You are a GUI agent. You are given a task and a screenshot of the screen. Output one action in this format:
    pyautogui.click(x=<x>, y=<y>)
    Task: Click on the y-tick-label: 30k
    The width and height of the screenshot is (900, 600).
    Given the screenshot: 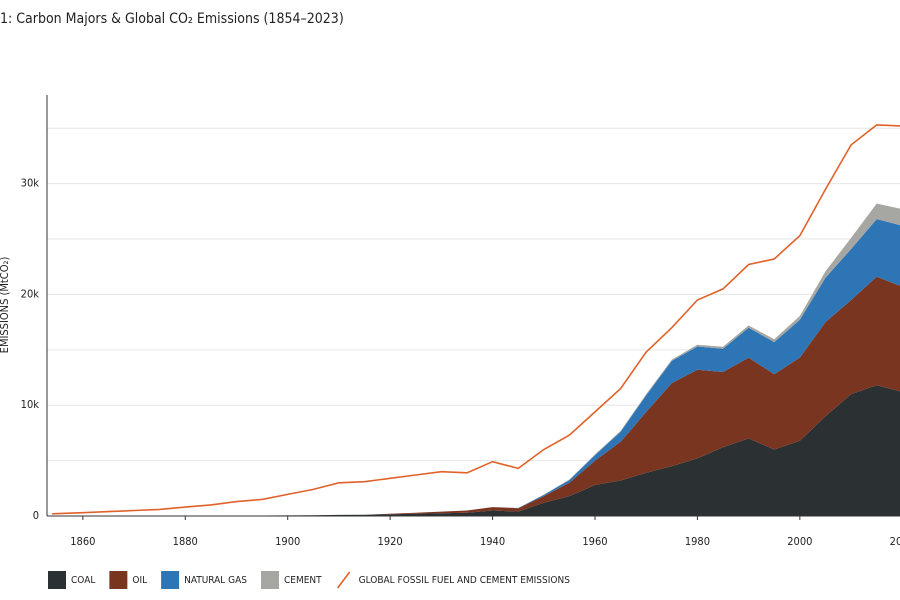 What is the action you would take?
    pyautogui.click(x=30, y=183)
    